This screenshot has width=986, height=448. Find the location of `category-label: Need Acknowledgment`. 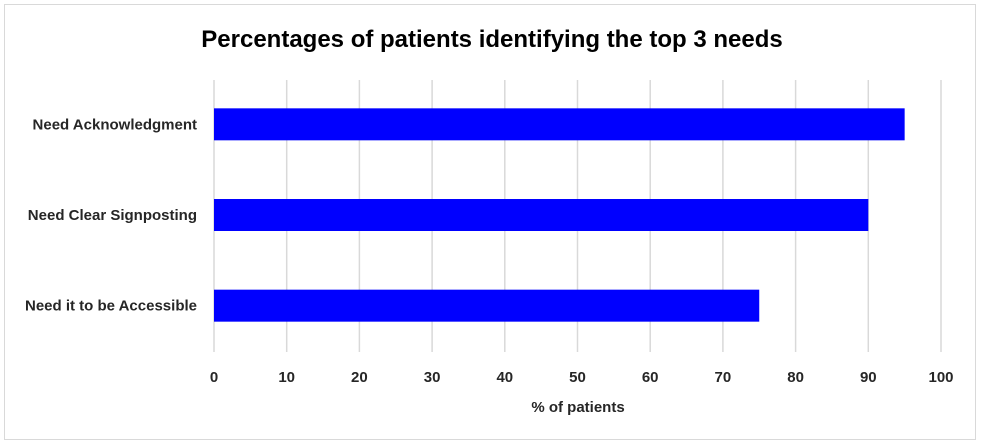

category-label: Need Acknowledgment is located at coordinates (115, 124).